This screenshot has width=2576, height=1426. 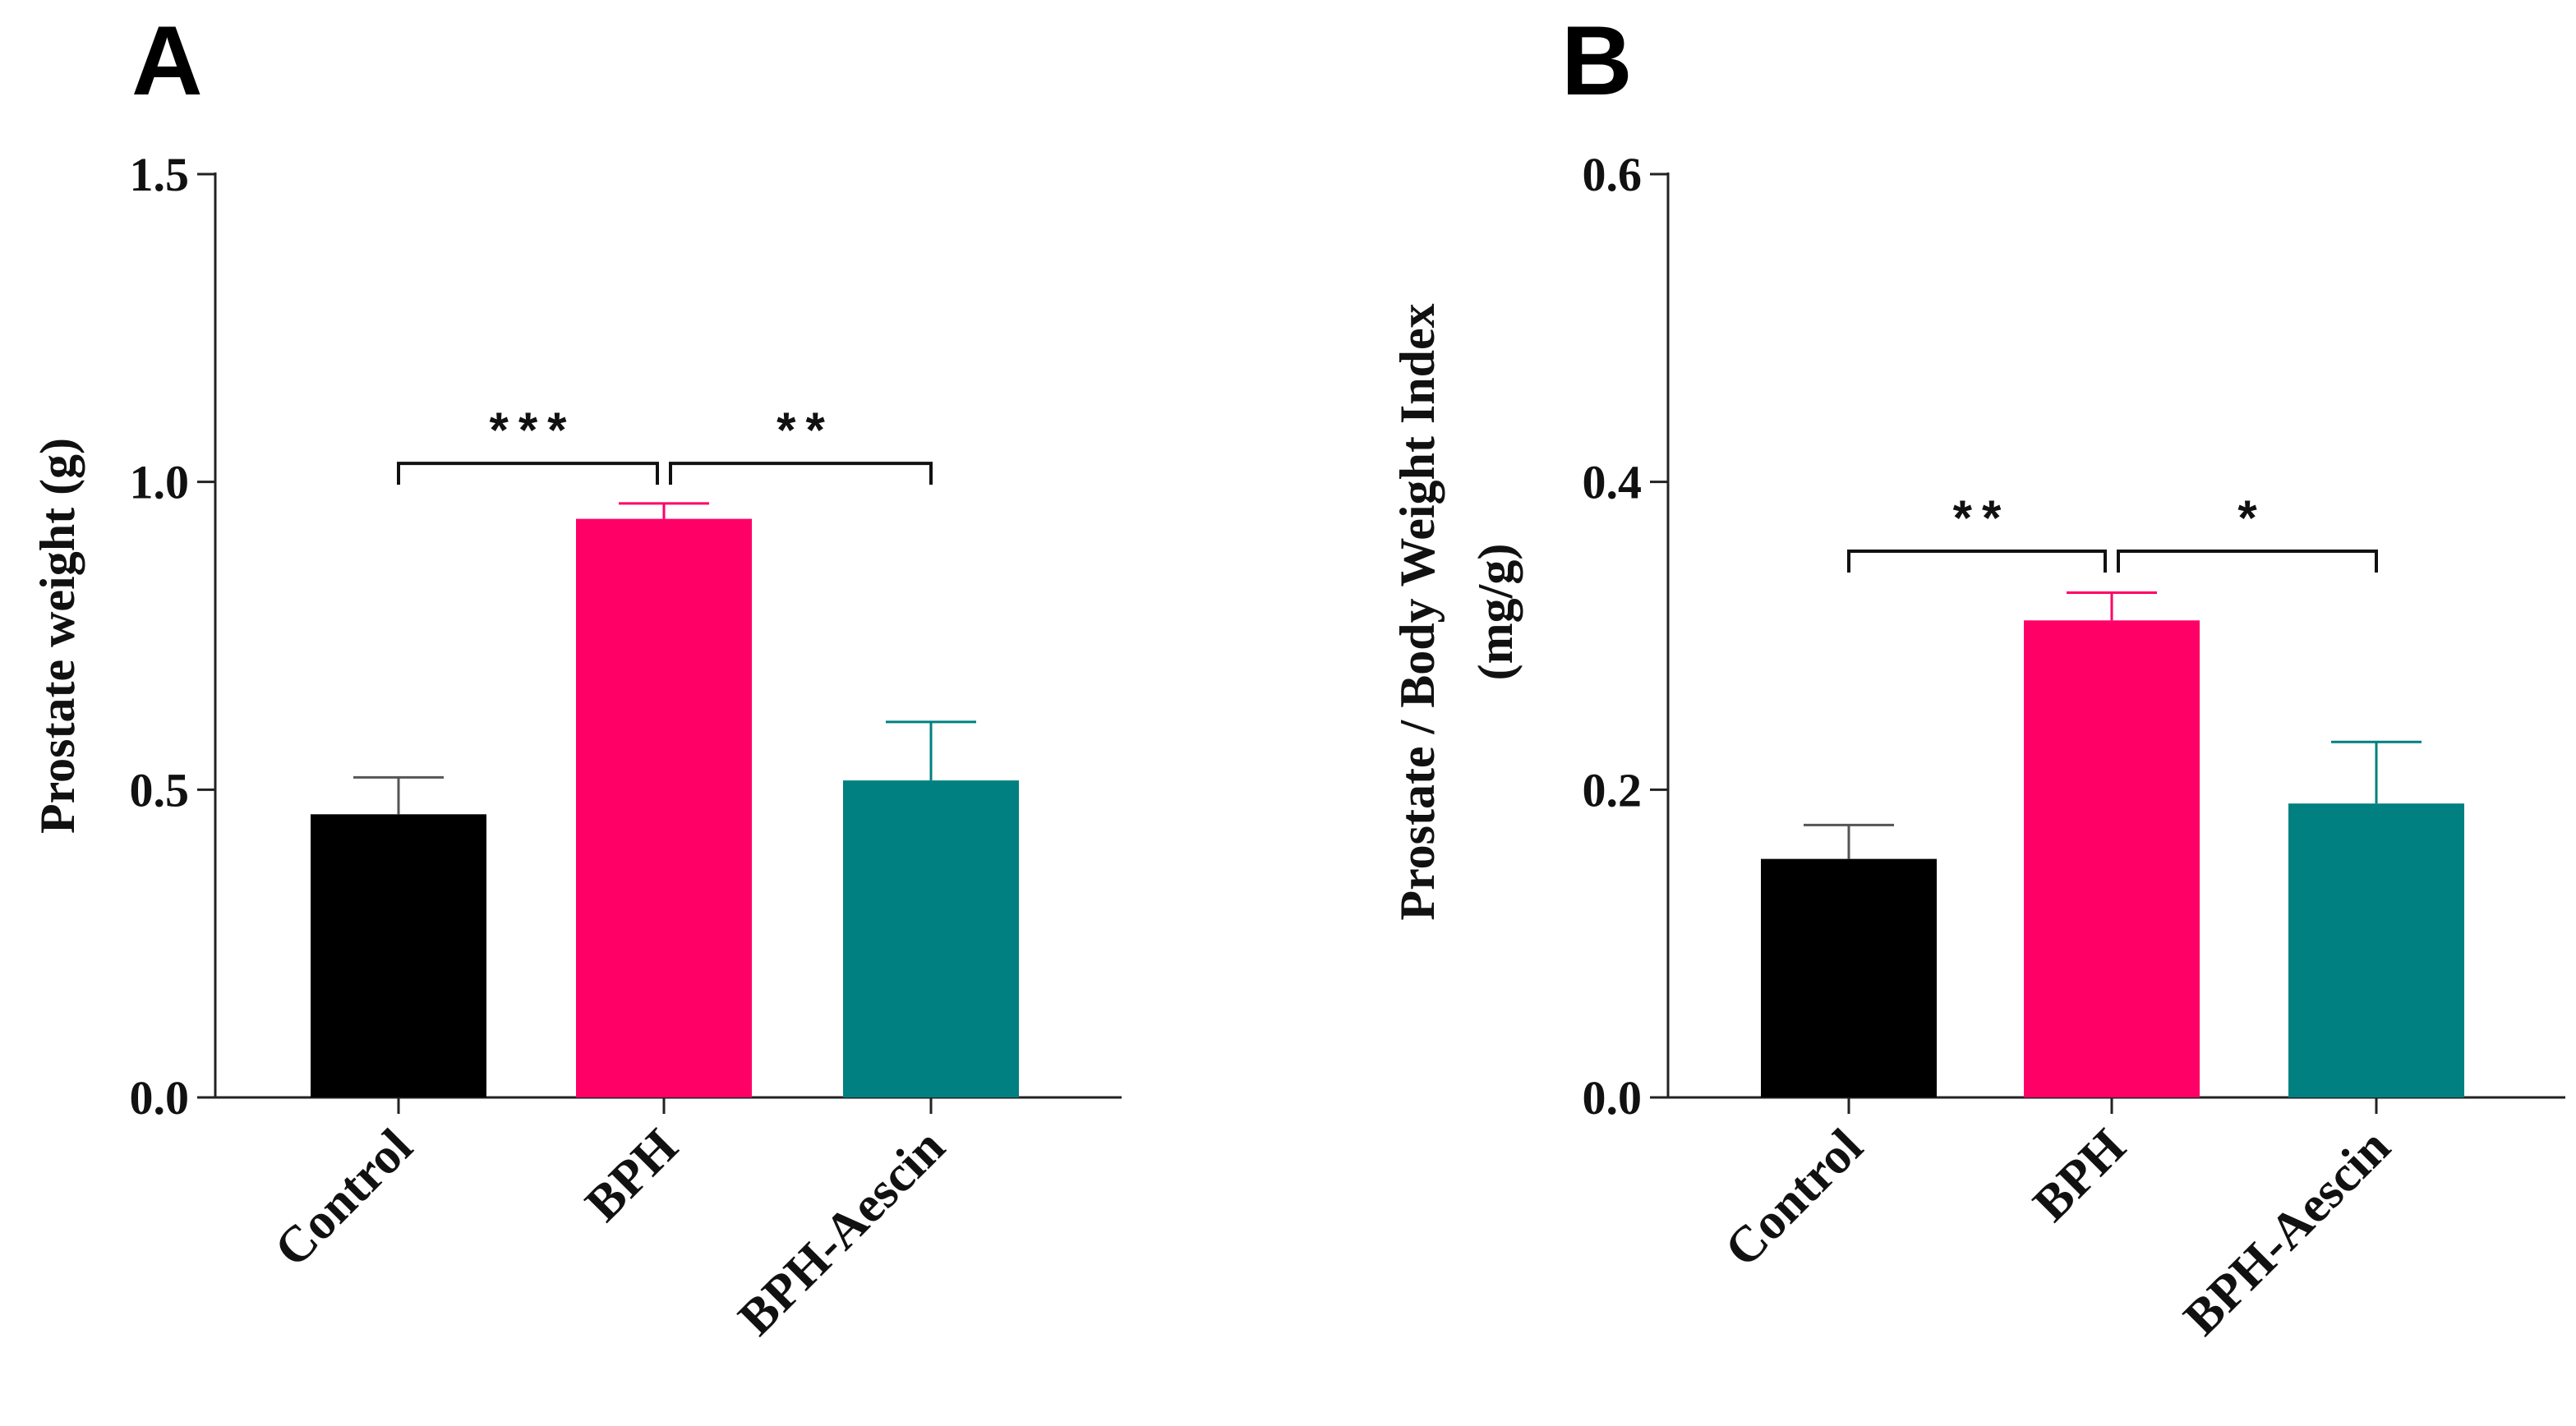 I want to click on panel-letter: A, so click(x=167, y=61).